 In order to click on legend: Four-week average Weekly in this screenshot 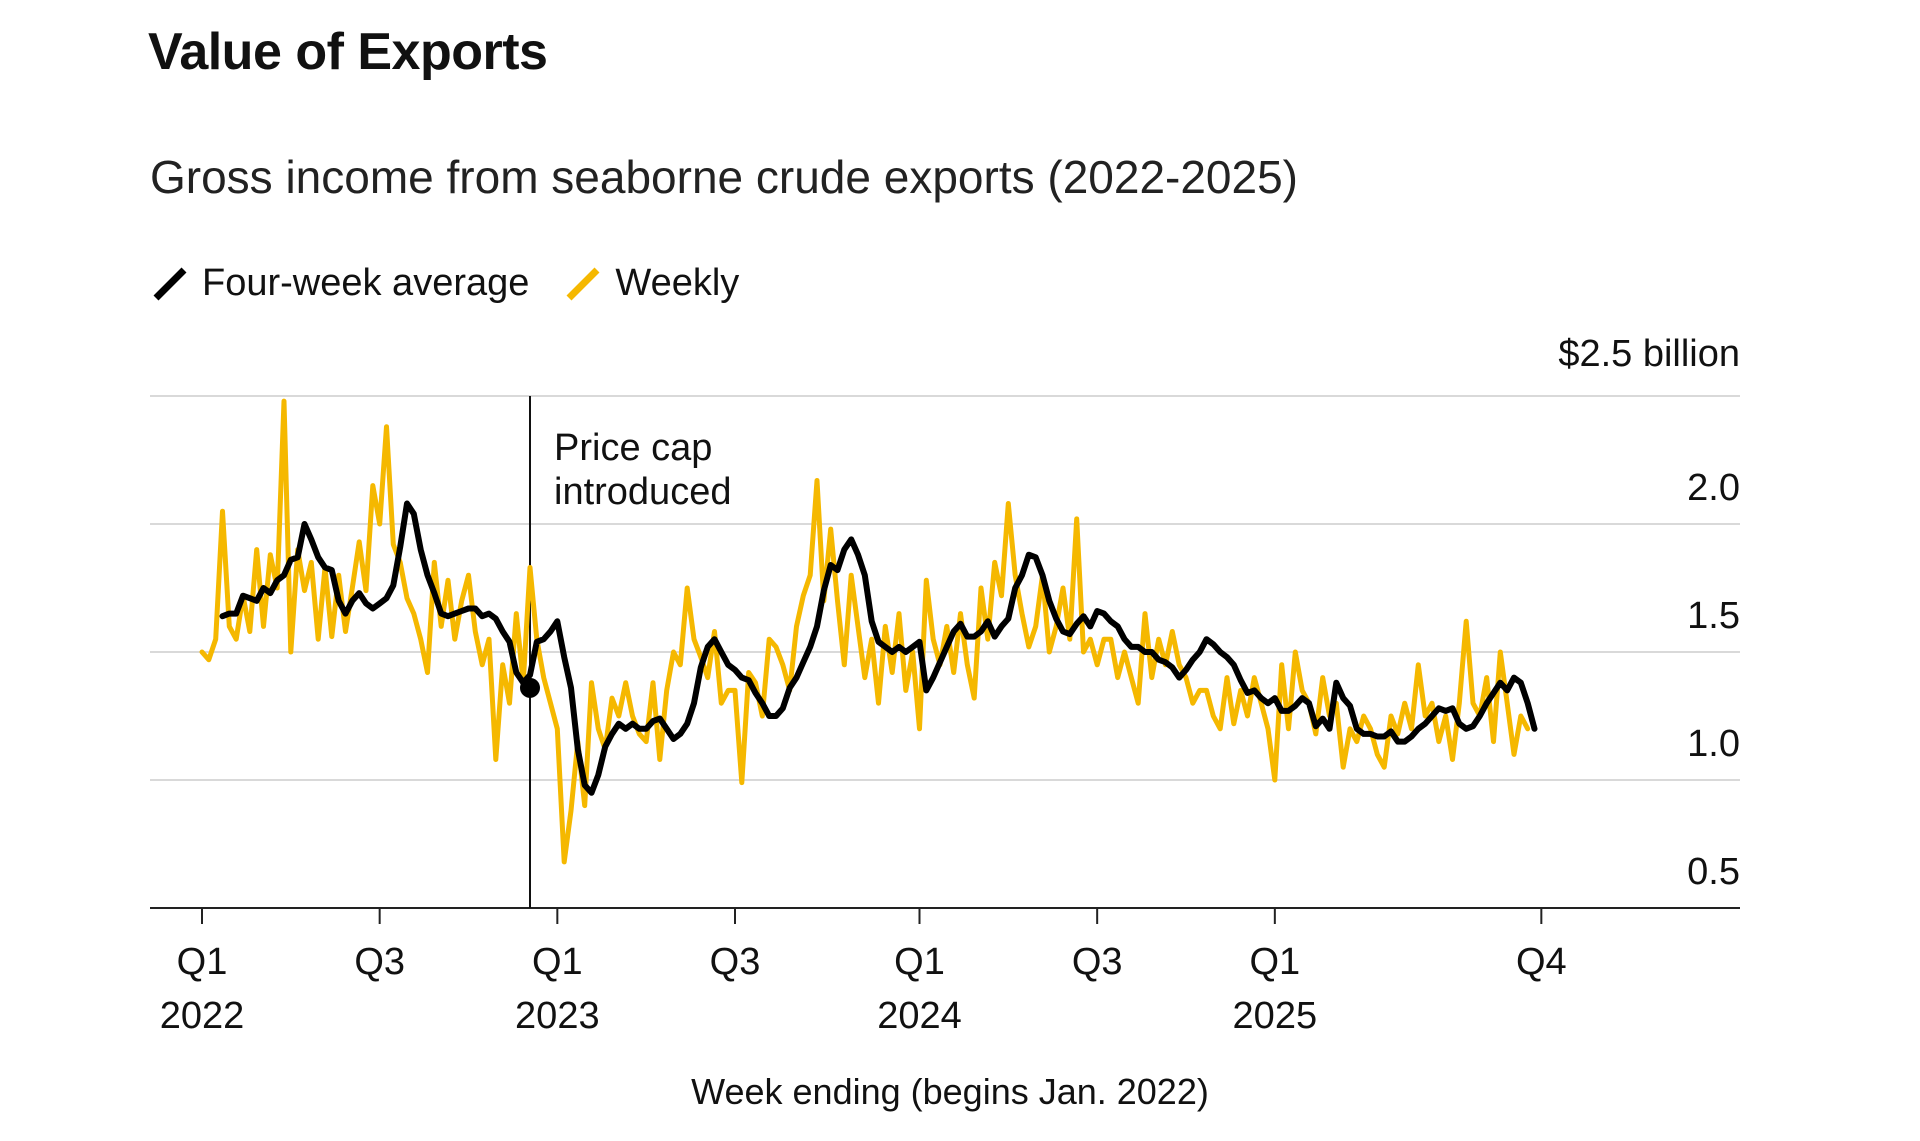, I will do `click(463, 283)`.